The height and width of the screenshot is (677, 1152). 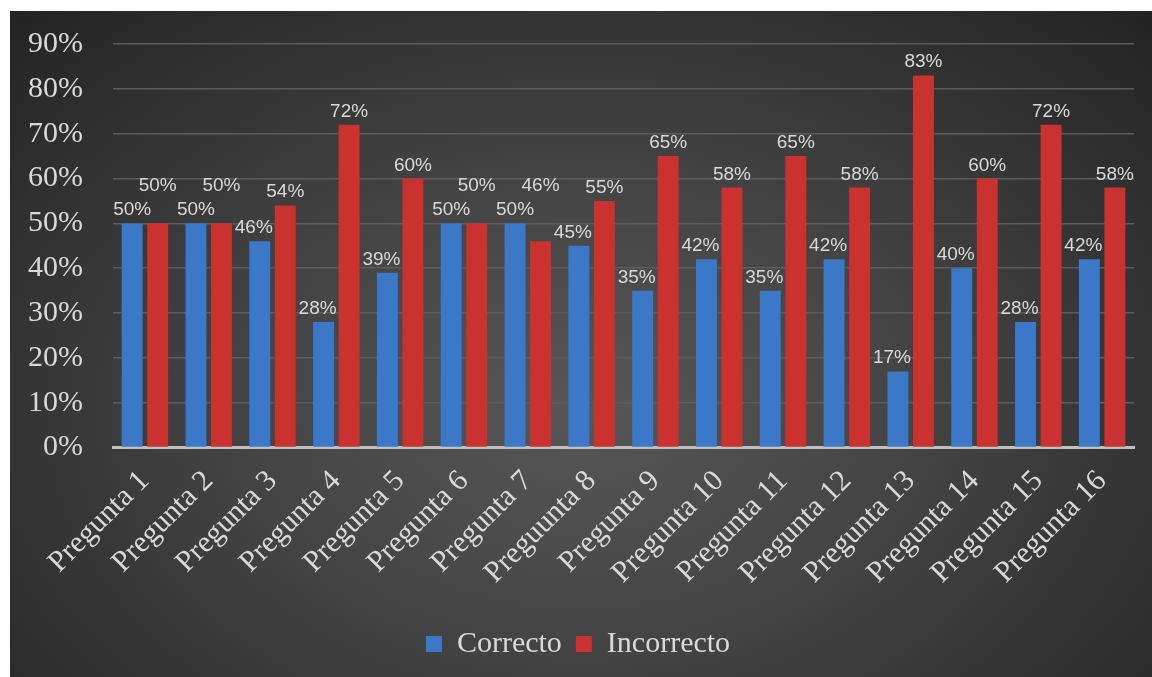 I want to click on y-tick-label: 40%, so click(x=55, y=266).